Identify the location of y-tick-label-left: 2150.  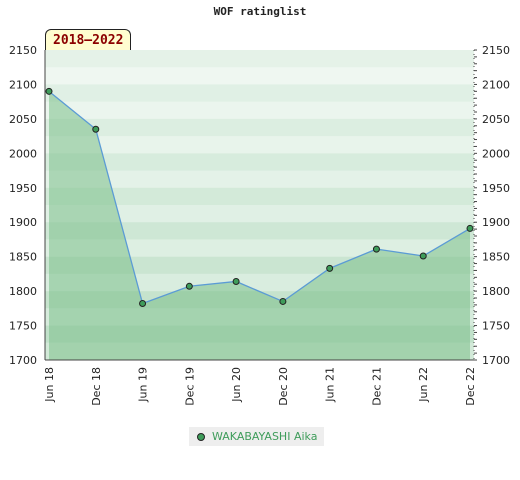
(23, 50).